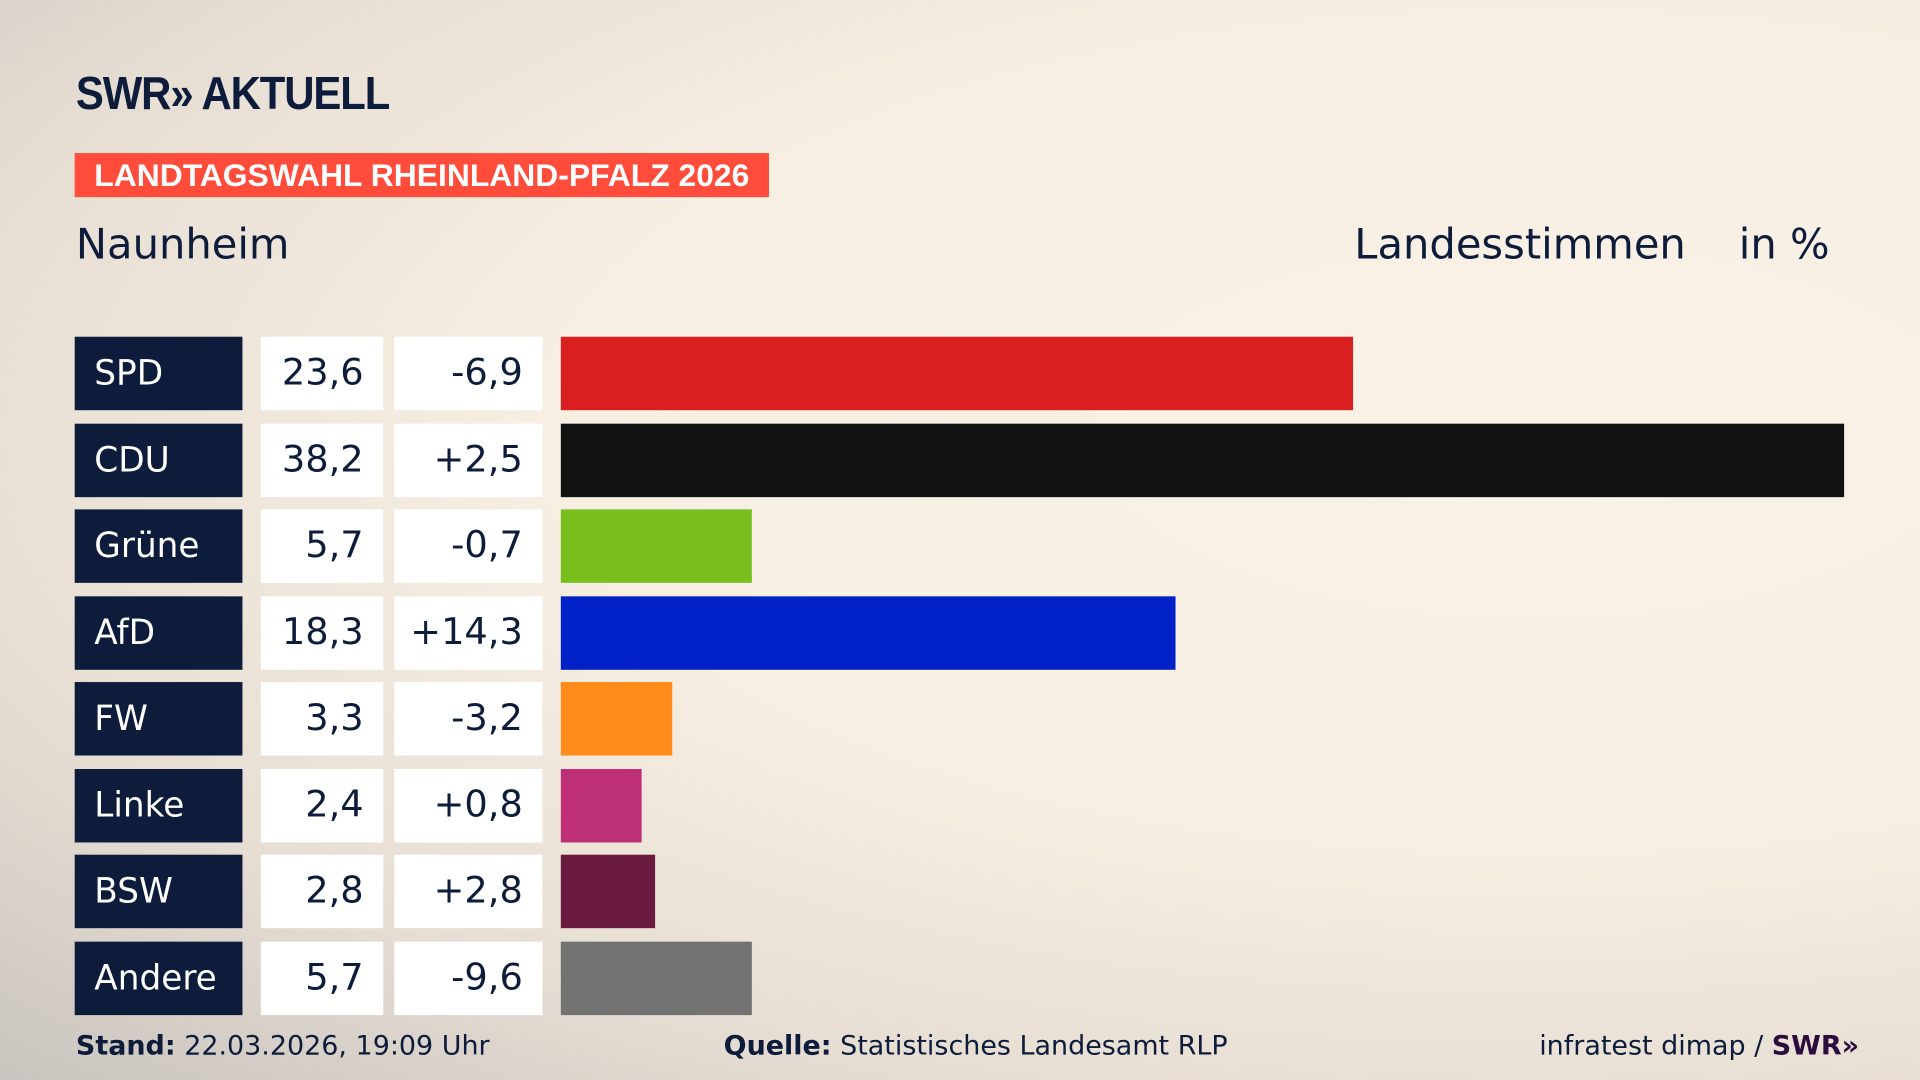 The image size is (1920, 1080). What do you see at coordinates (468, 978) in the screenshot?
I see `diff-label: -9,6` at bounding box center [468, 978].